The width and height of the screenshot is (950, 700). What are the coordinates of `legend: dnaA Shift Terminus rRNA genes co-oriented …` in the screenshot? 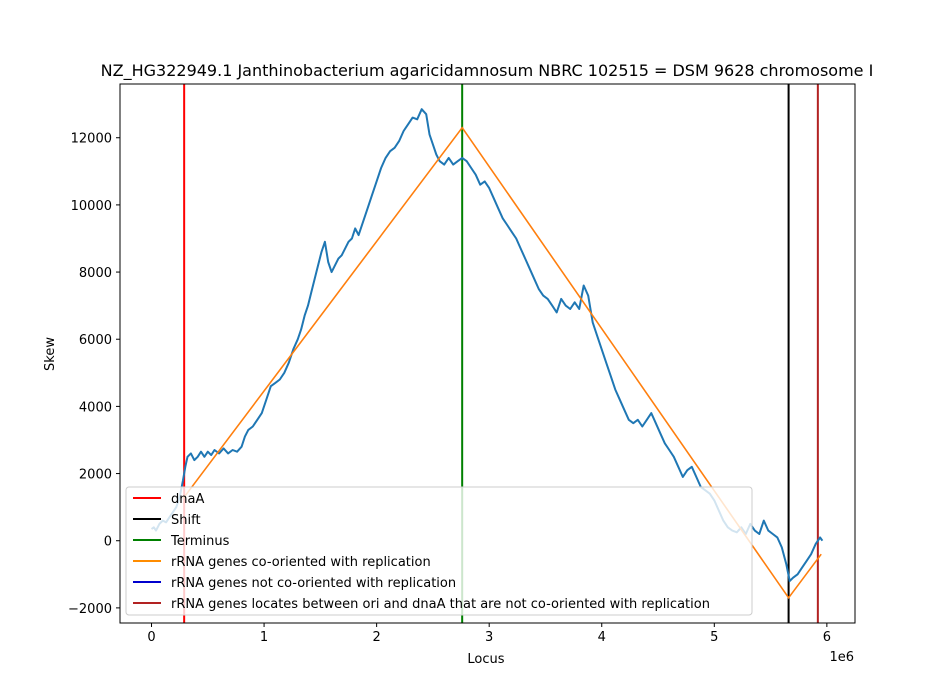 It's located at (439, 551).